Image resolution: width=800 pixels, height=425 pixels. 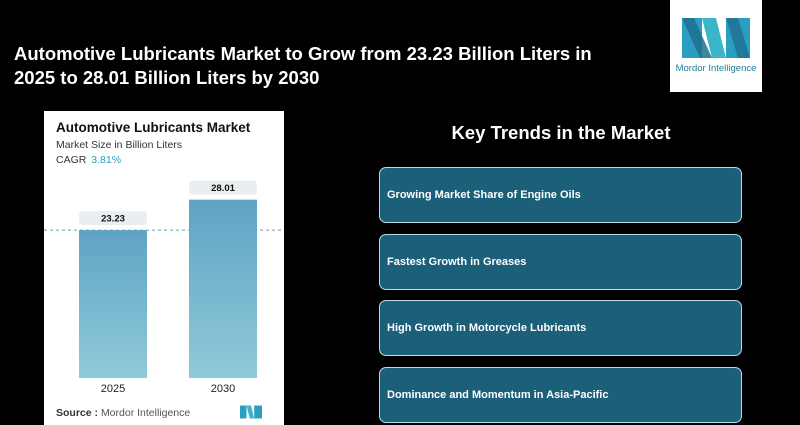 I want to click on cagr-label: CAGR, so click(x=71, y=160).